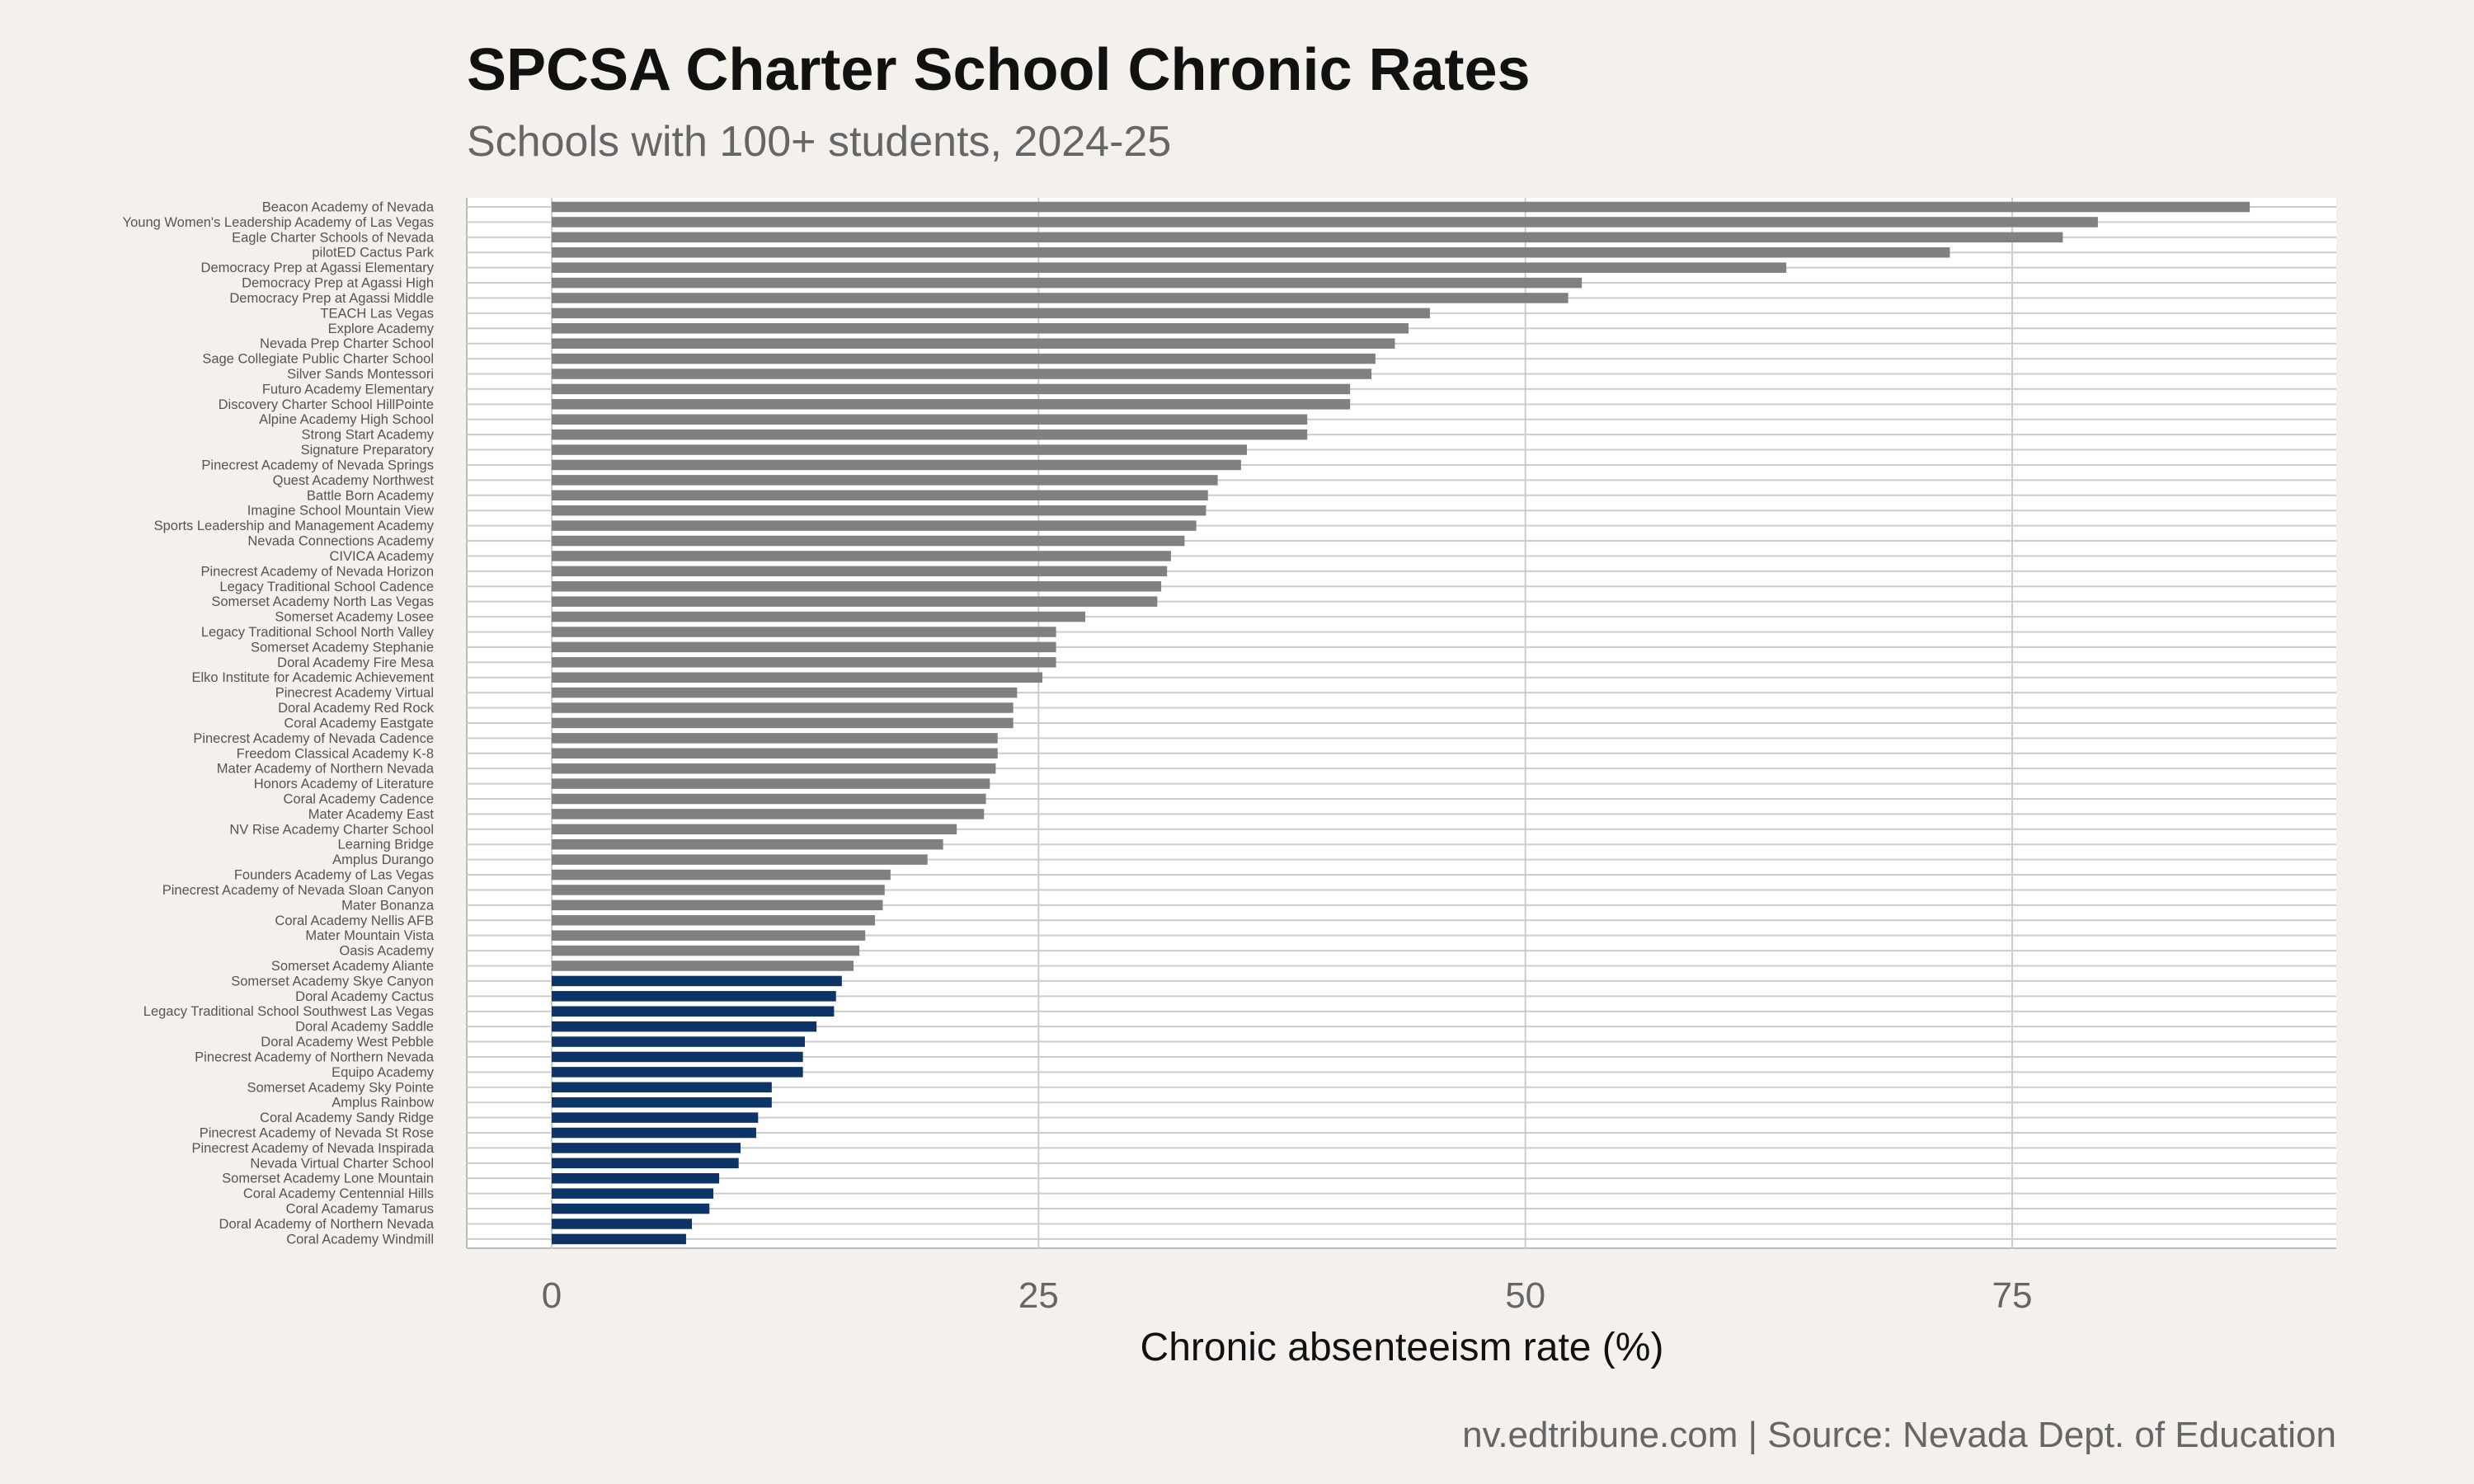 The width and height of the screenshot is (2474, 1484). Describe the element at coordinates (381, 556) in the screenshot. I see `y-tick-label: CIVICA Academy` at that location.